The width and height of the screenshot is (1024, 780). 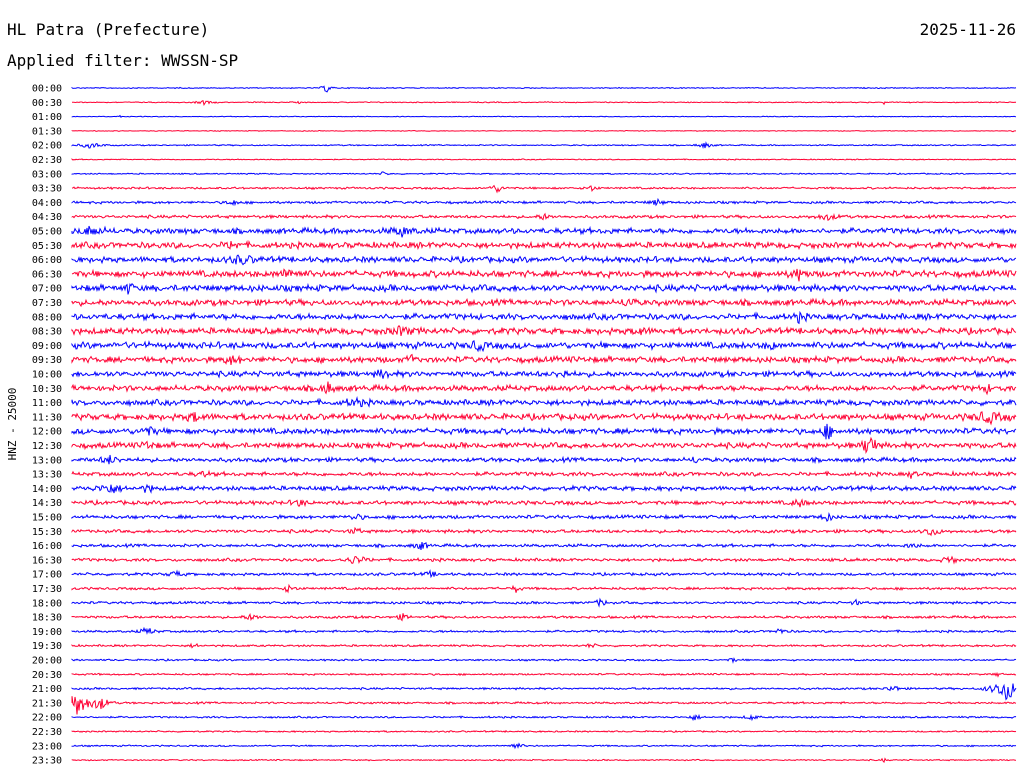 I want to click on time-tick-label: 04:30, so click(x=47, y=217).